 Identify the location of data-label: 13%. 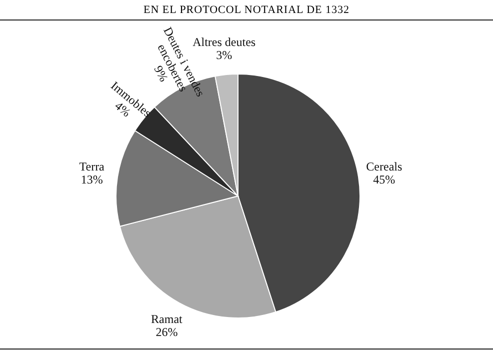
(91, 179).